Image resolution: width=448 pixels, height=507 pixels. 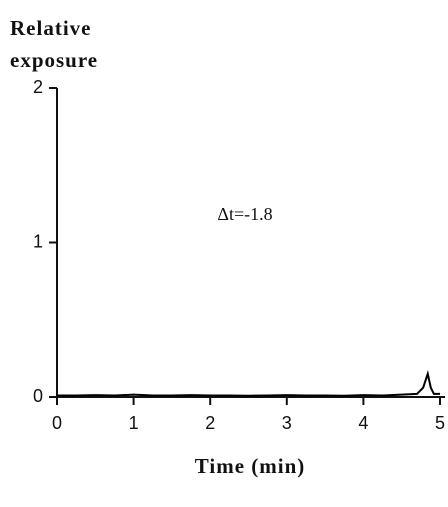 What do you see at coordinates (38, 241) in the screenshot?
I see `y-tick-label: 1` at bounding box center [38, 241].